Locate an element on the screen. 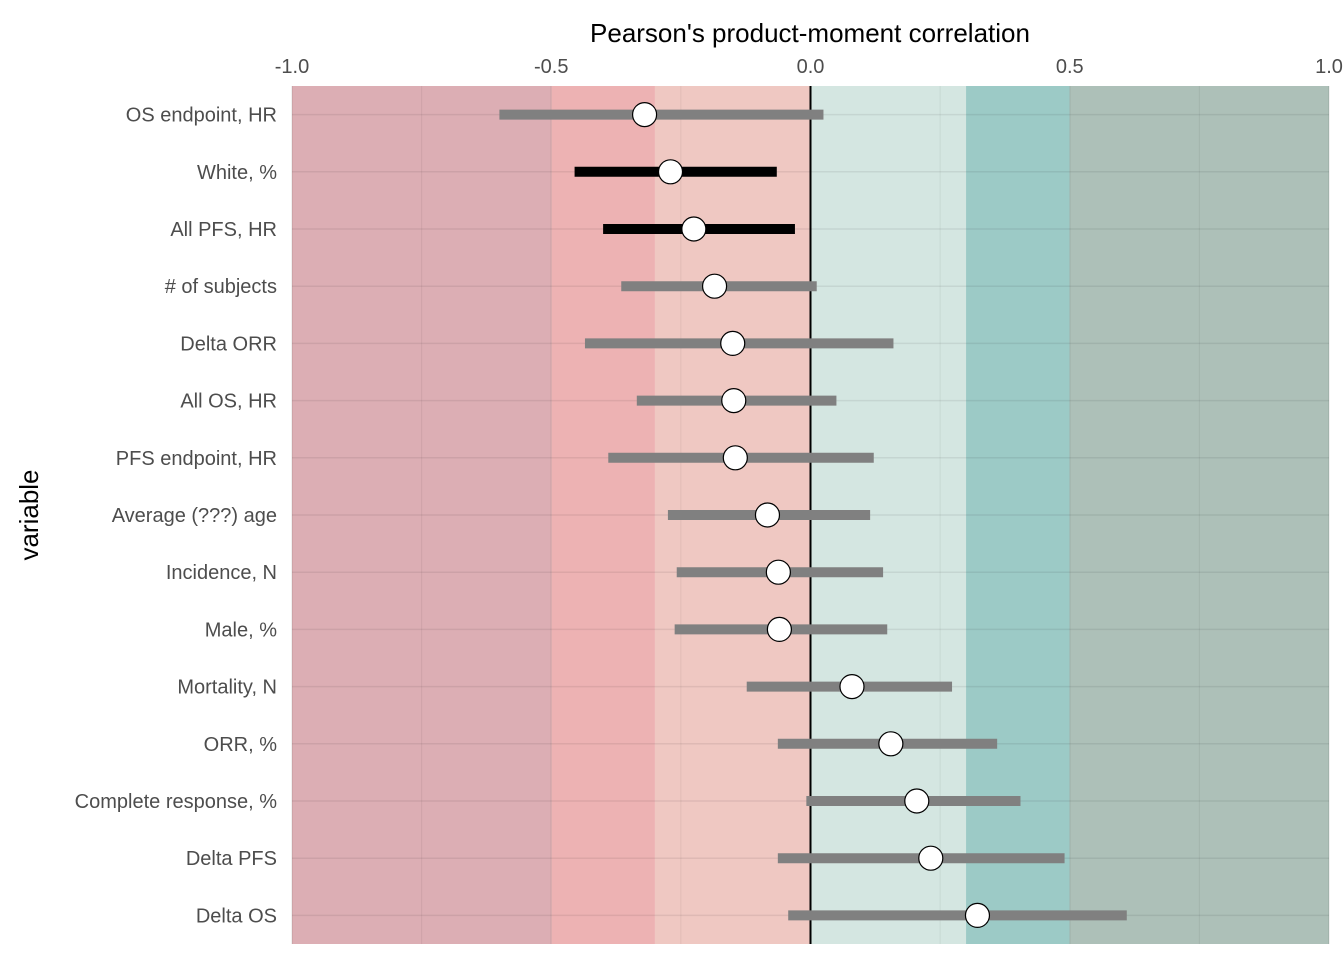 This screenshot has width=1344, height=960. y-tick-label-5: All OS, HR is located at coordinates (228, 402).